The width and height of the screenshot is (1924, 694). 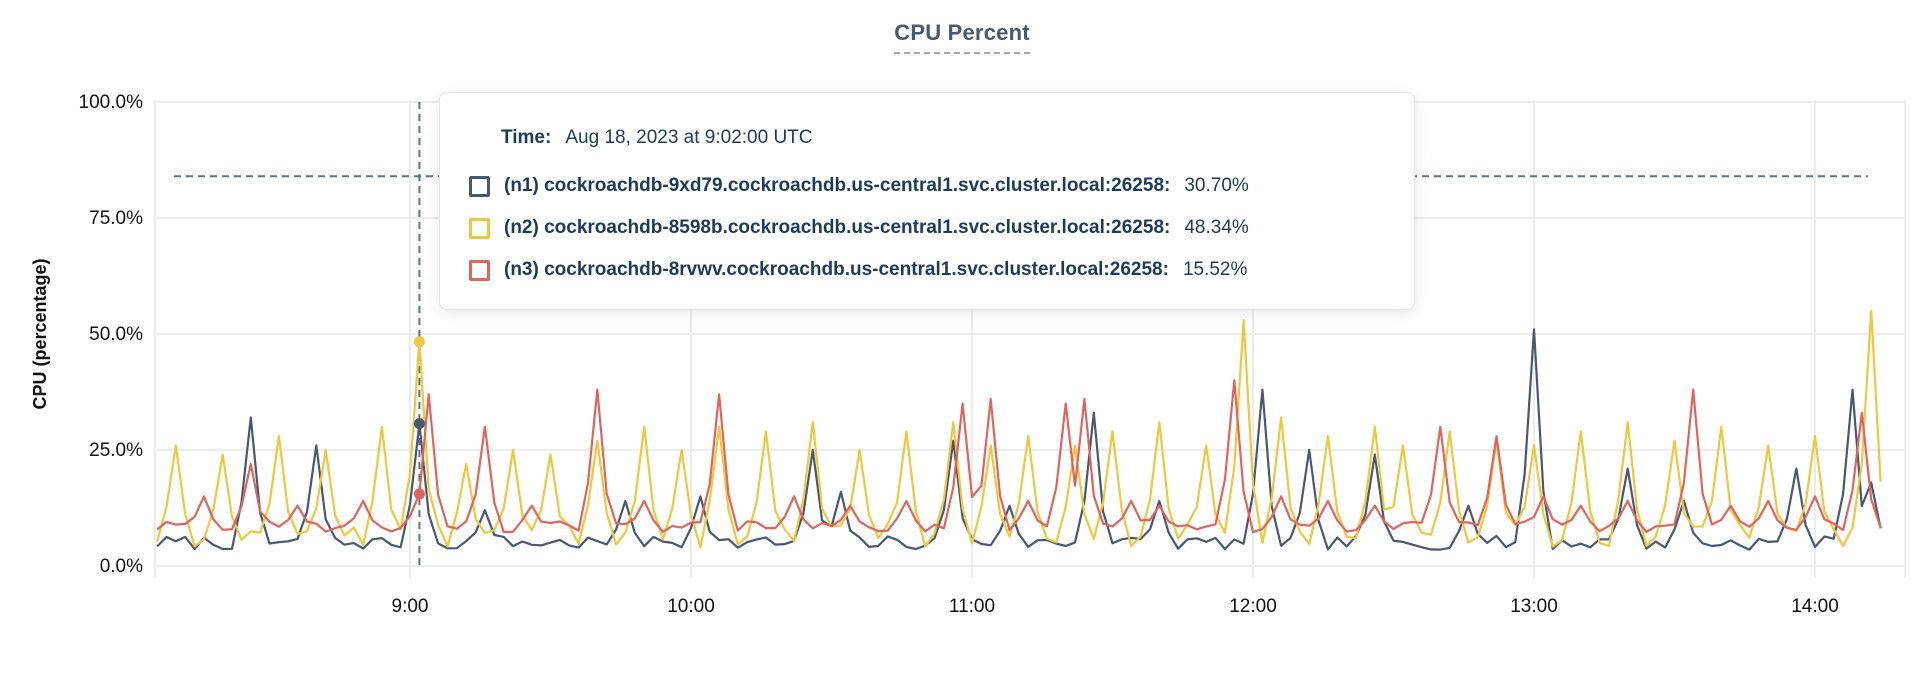 What do you see at coordinates (479, 270) in the screenshot?
I see `series-swatch-n3-icon` at bounding box center [479, 270].